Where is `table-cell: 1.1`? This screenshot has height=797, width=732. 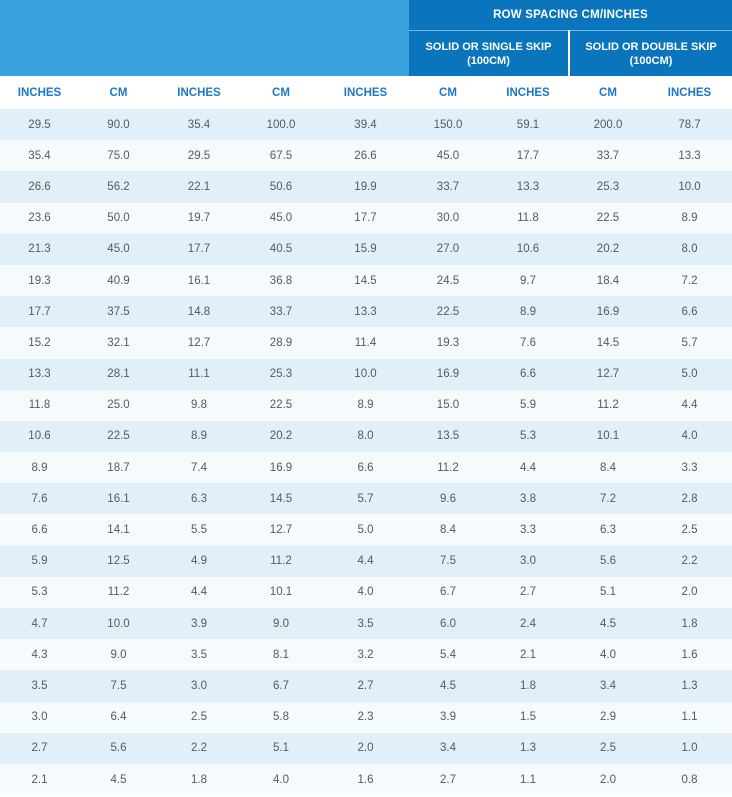 table-cell: 1.1 is located at coordinates (689, 717).